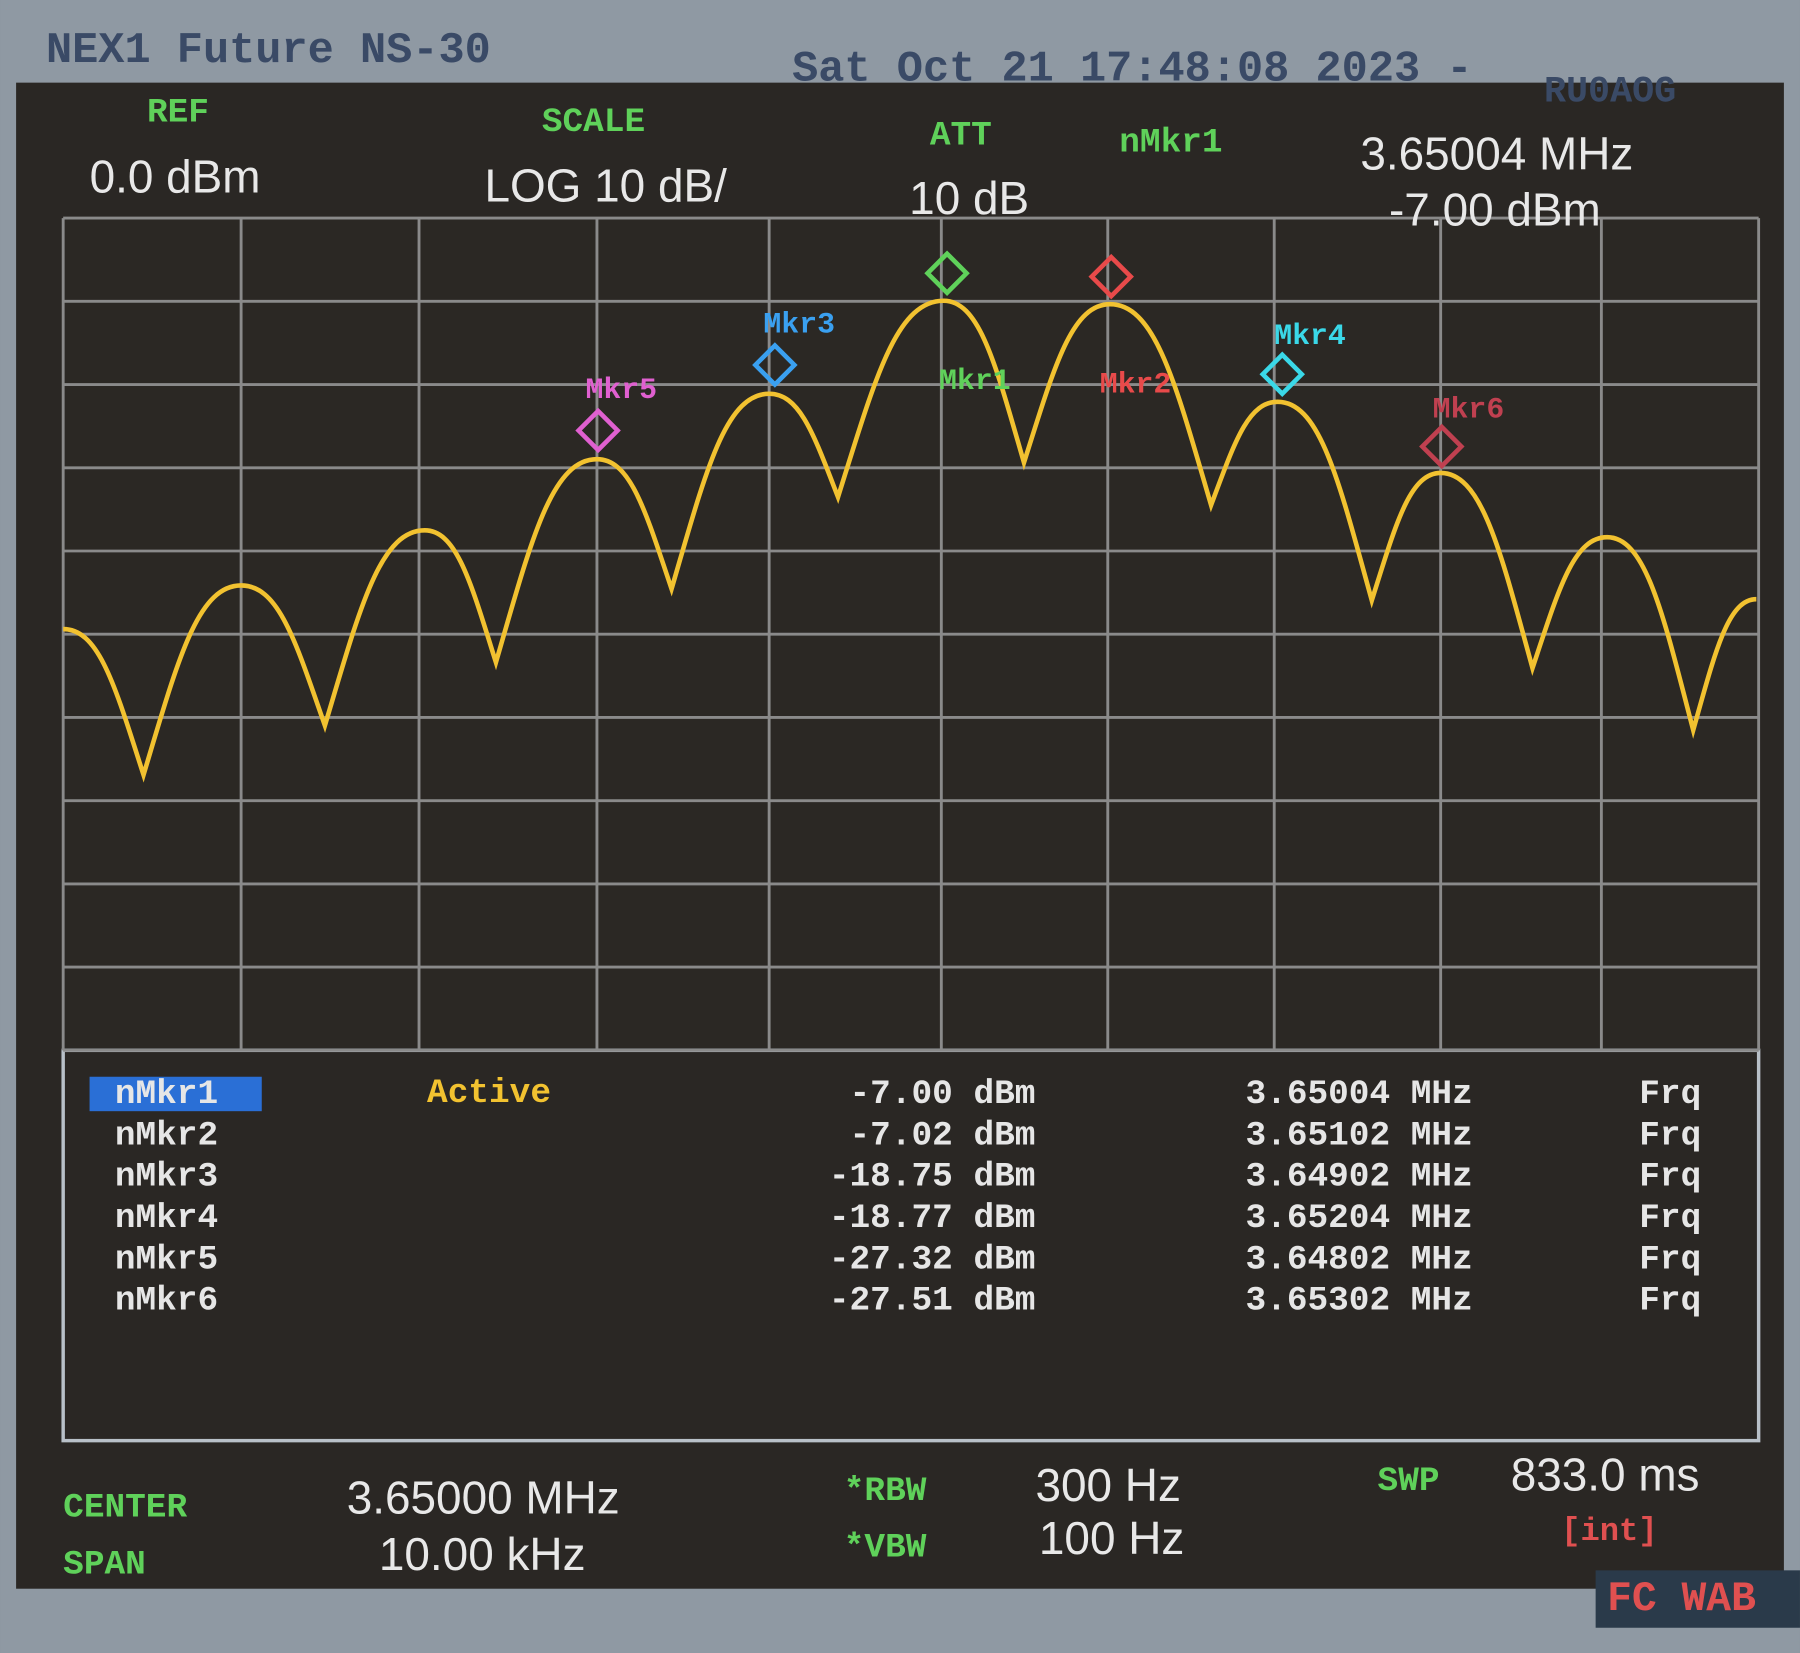 The image size is (1800, 1653). Describe the element at coordinates (1359, 1301) in the screenshot. I see `marker-freq: 3.65302 MHz` at that location.